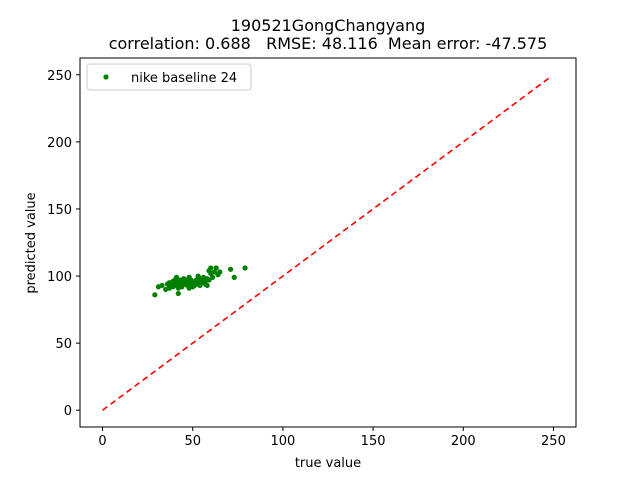  Describe the element at coordinates (328, 25) in the screenshot. I see `chart-title: 190521GongChangyang` at that location.